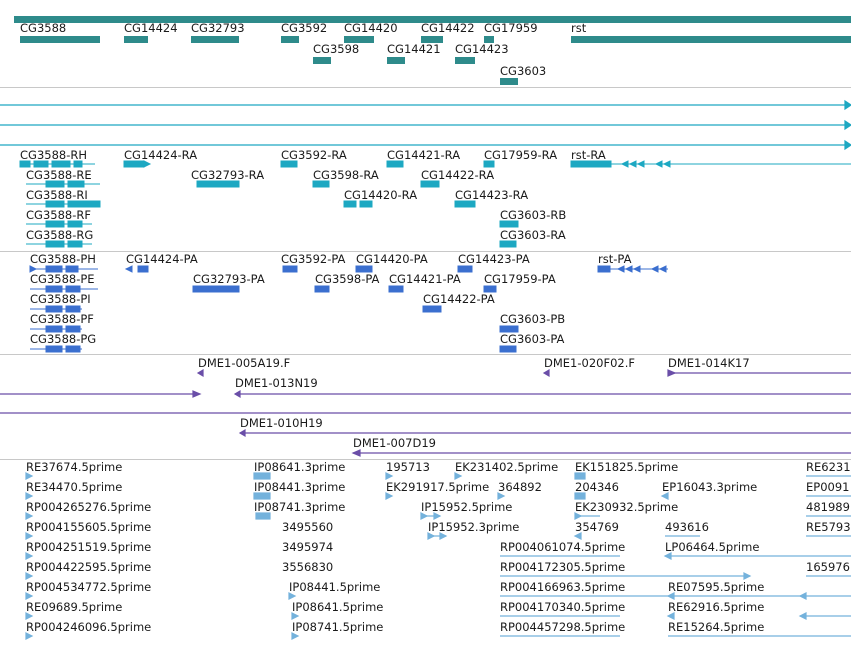 Image resolution: width=851 pixels, height=650 pixels. I want to click on est-label: IP08441.3prime, so click(300, 487).